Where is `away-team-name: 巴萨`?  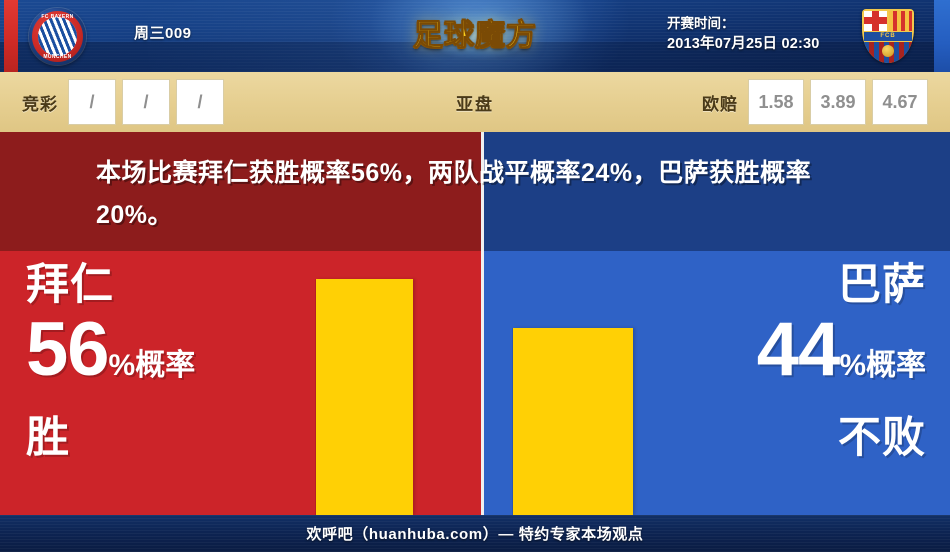
away-team-name: 巴萨 is located at coordinates (882, 285).